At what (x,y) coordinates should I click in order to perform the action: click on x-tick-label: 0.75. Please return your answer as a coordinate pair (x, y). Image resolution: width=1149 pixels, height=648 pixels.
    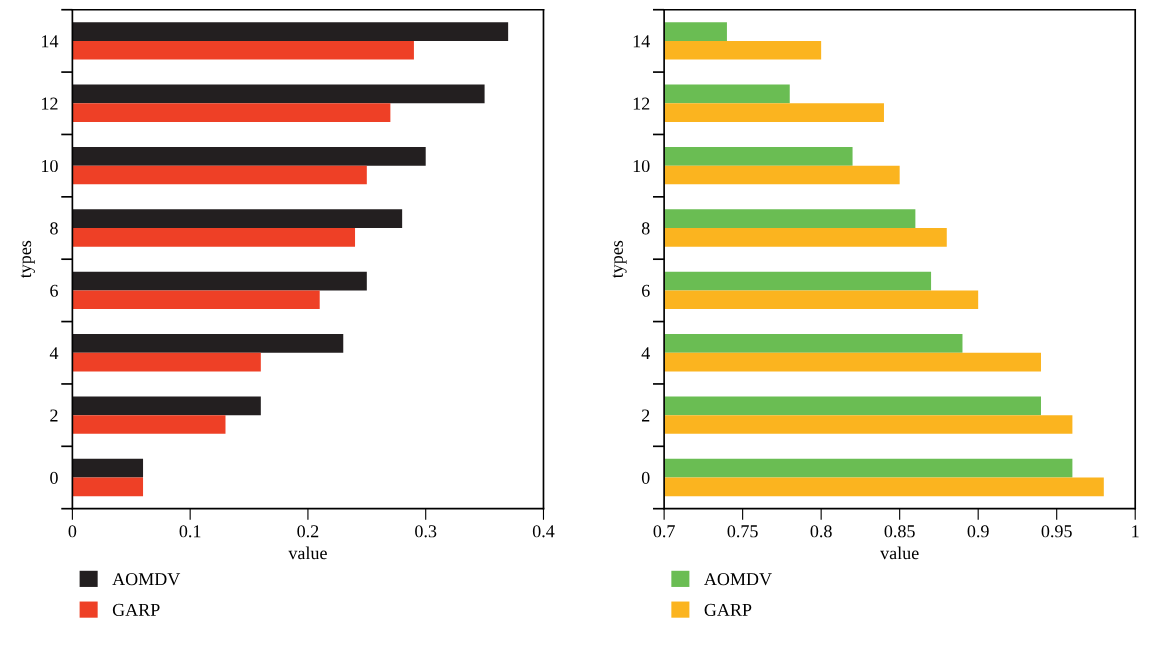
    Looking at the image, I should click on (742, 531).